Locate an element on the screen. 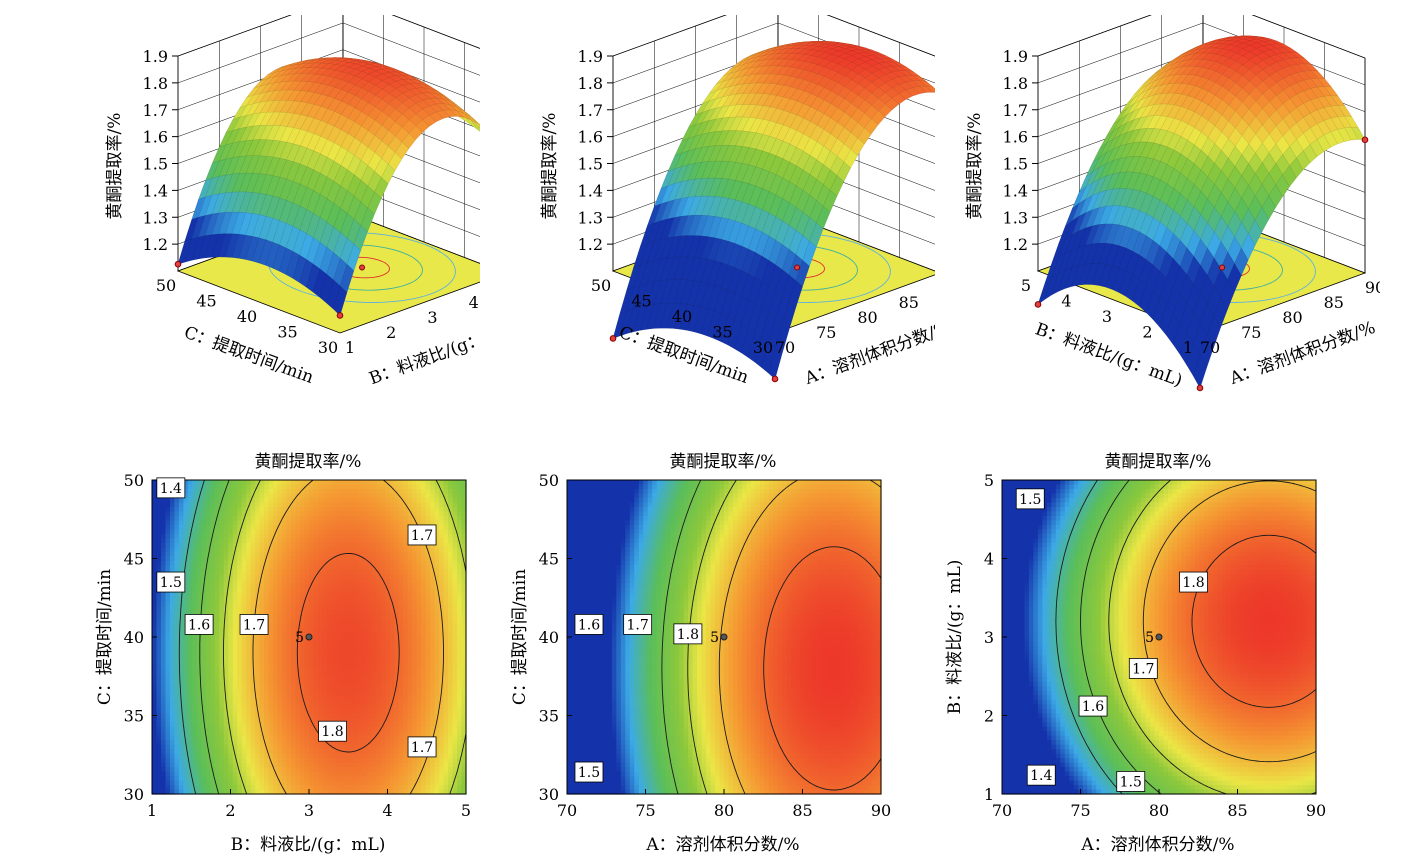 The width and height of the screenshot is (1410, 865). contour-3-xlabel: A：溶剂体积分数/% is located at coordinates (1157, 845).